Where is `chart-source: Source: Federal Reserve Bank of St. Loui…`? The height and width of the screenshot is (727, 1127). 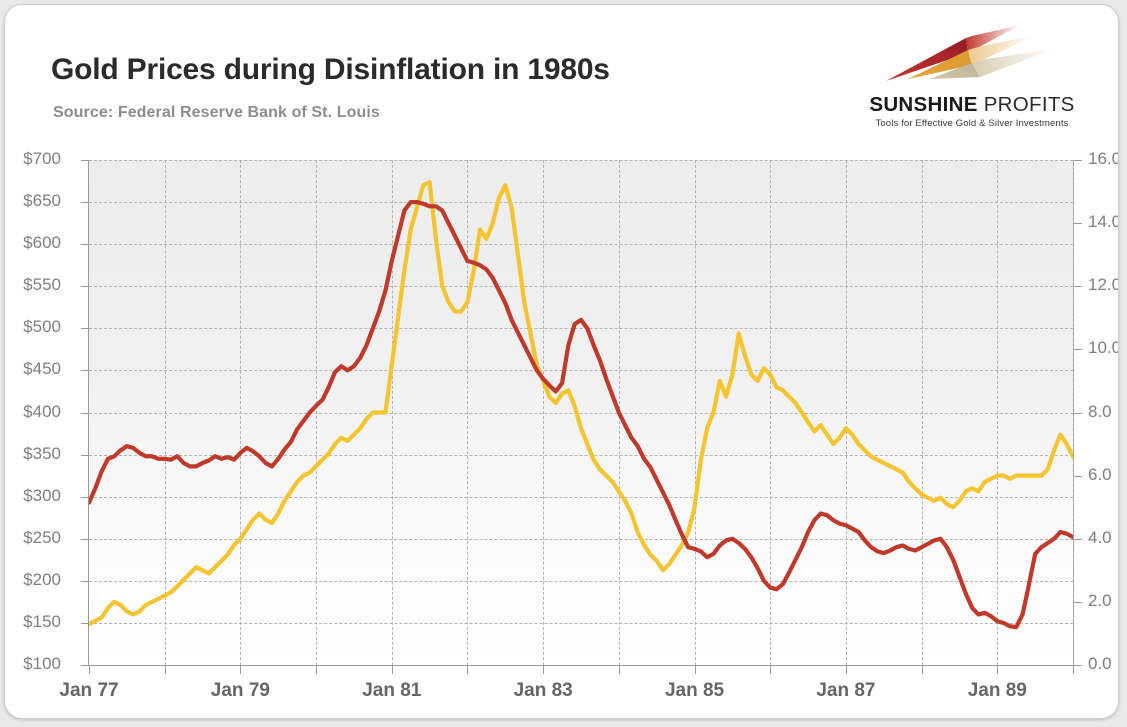 chart-source: Source: Federal Reserve Bank of St. Loui… is located at coordinates (216, 112).